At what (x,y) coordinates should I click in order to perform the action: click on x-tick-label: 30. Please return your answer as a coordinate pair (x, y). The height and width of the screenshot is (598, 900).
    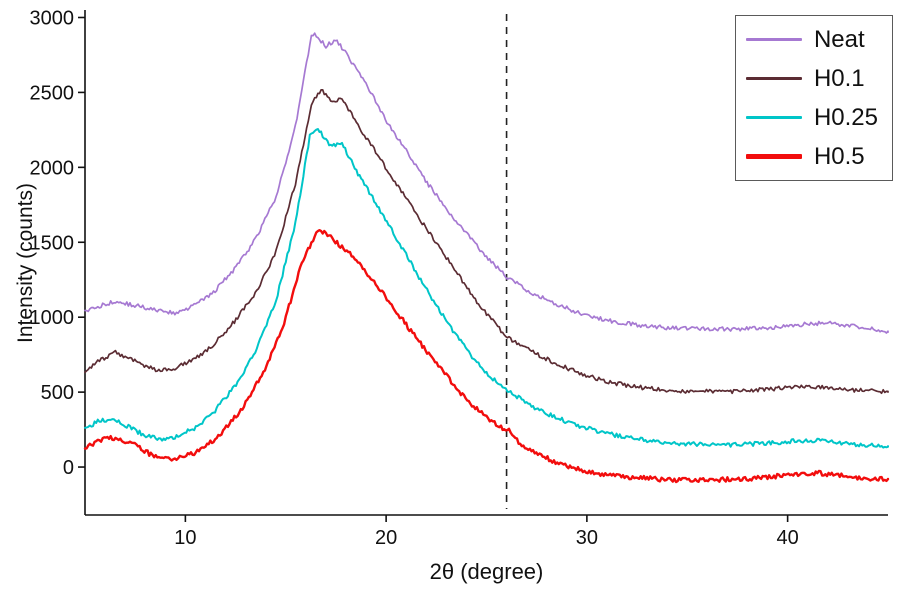
    Looking at the image, I should click on (587, 538).